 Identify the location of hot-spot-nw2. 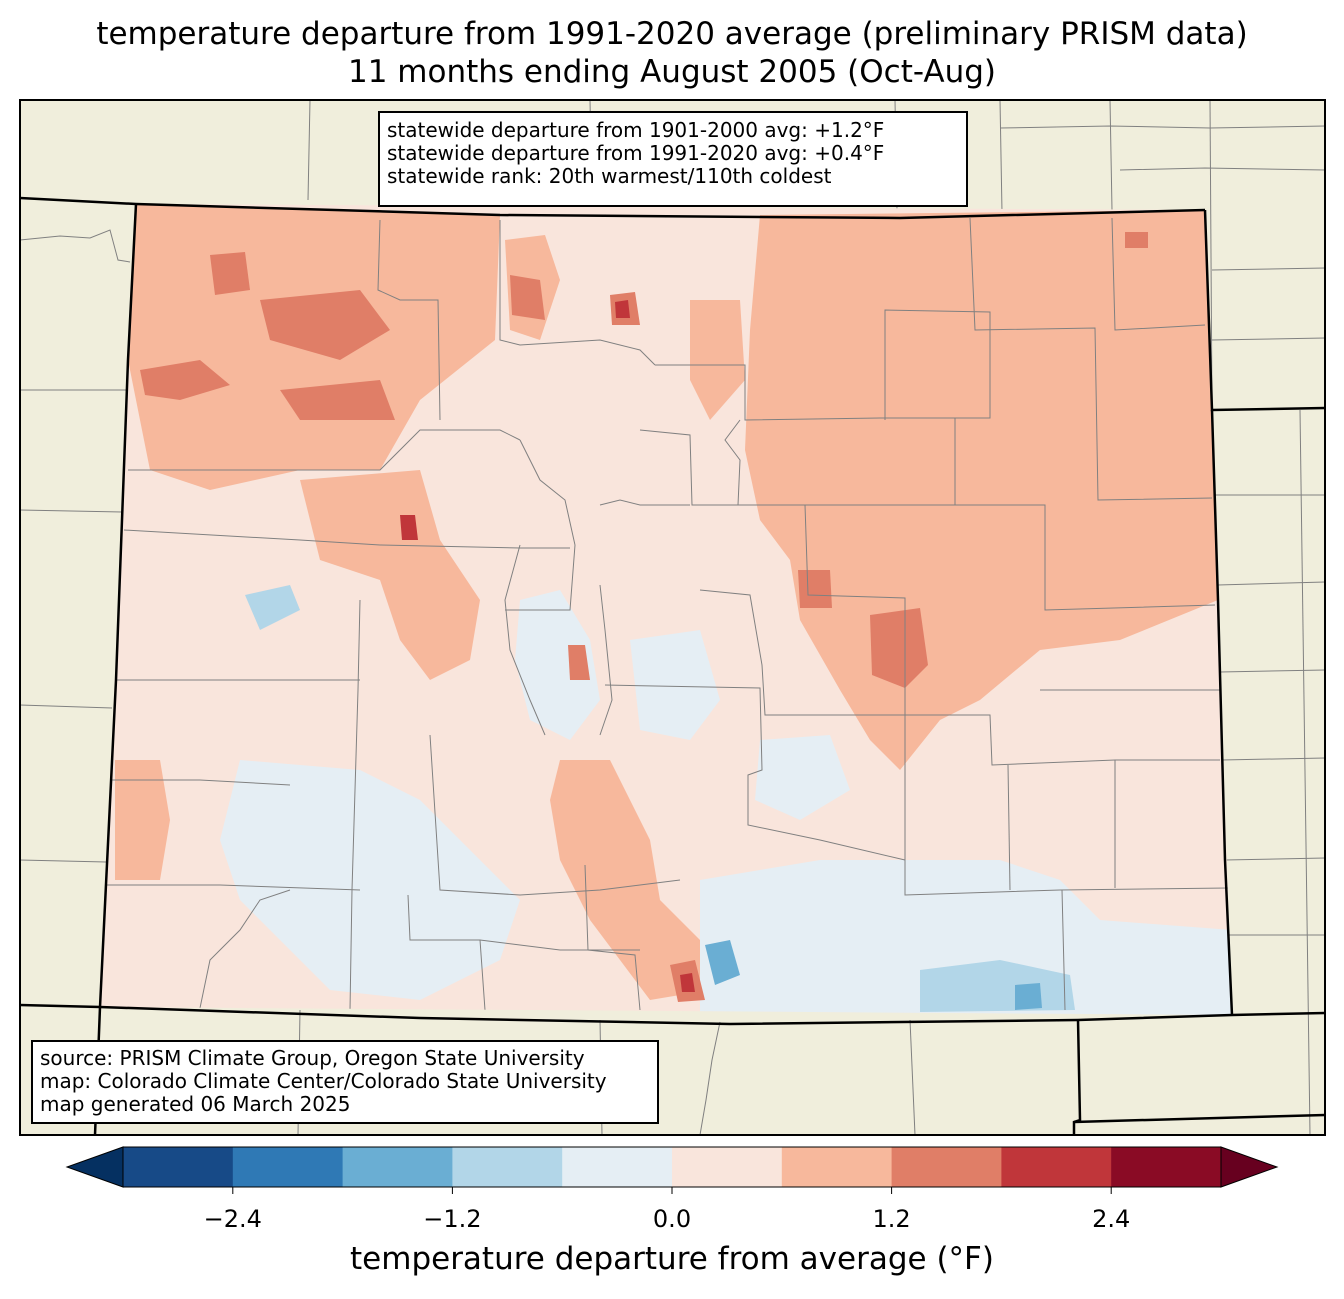
(325, 325).